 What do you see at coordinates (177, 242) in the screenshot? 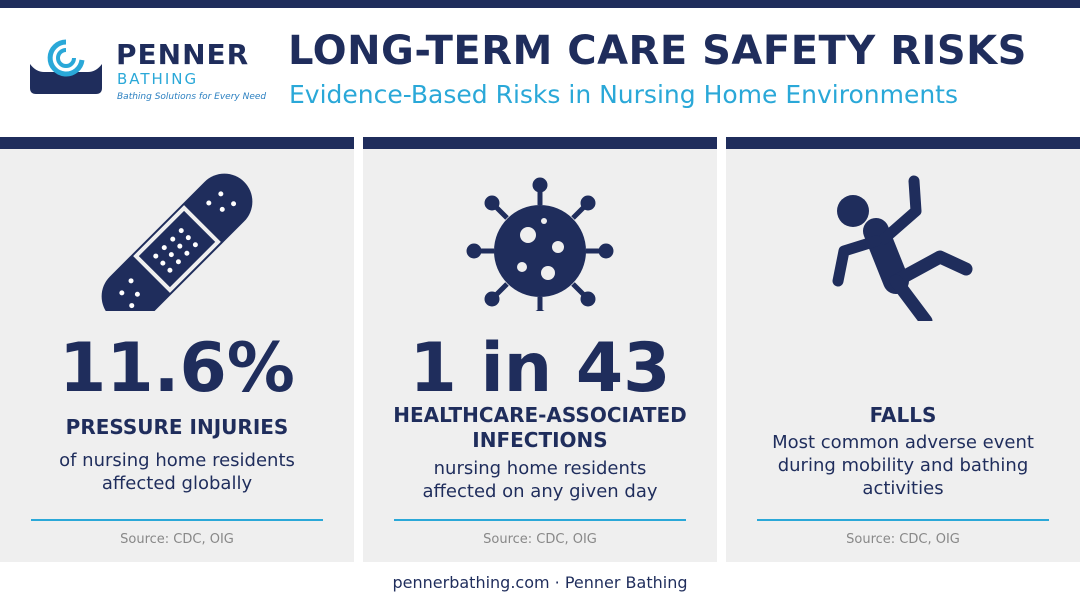
I see `bandage-icon` at bounding box center [177, 242].